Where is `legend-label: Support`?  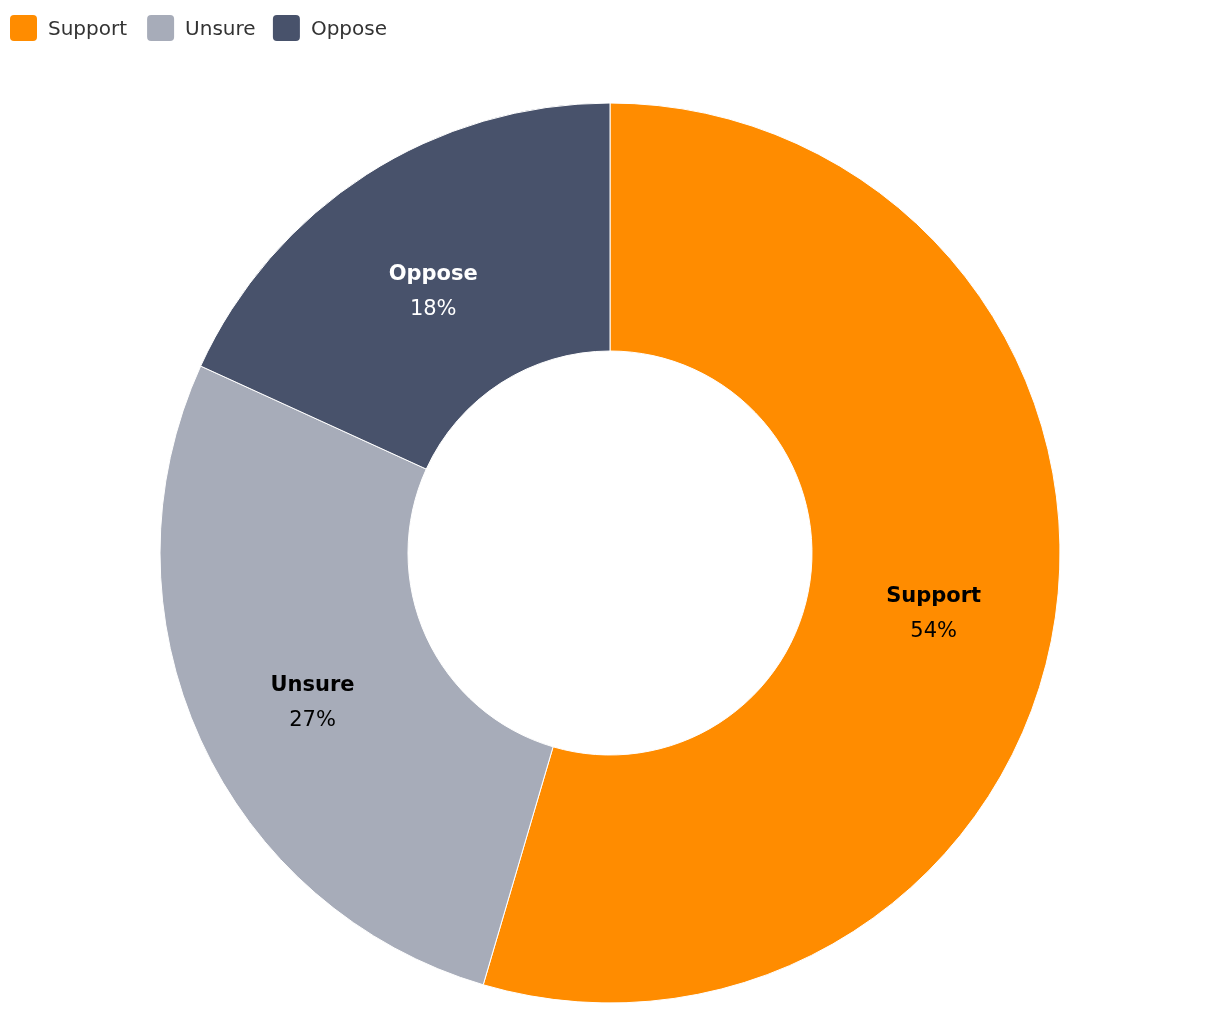 legend-label: Support is located at coordinates (88, 28).